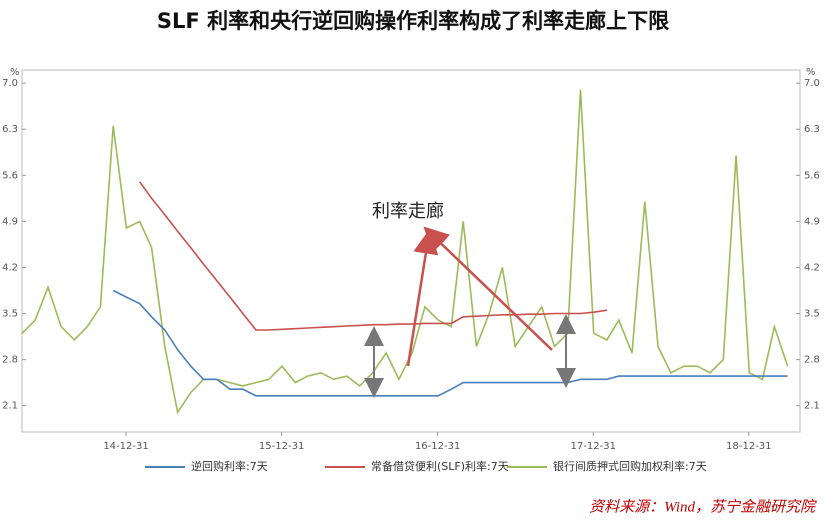 This screenshot has width=826, height=525. Describe the element at coordinates (812, 314) in the screenshot. I see `y2-tick-label: 3.5` at that location.